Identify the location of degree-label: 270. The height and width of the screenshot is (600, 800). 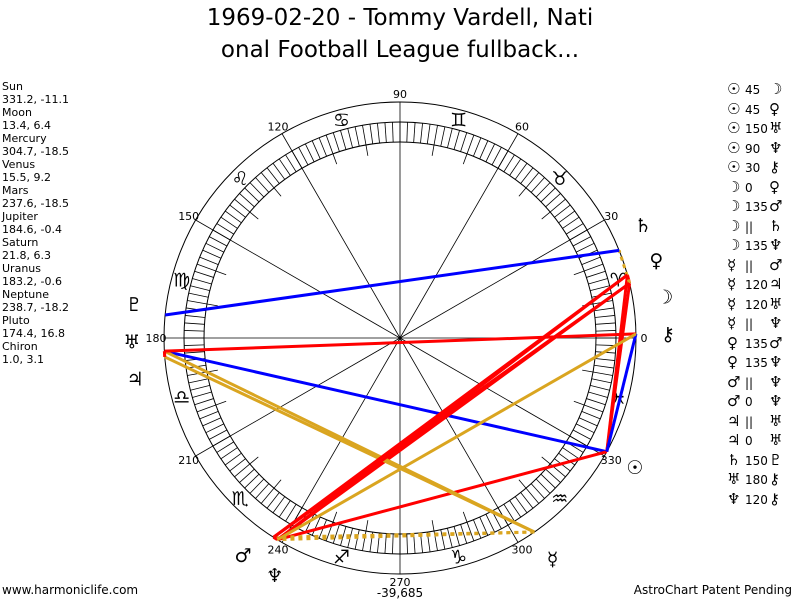
(400, 582).